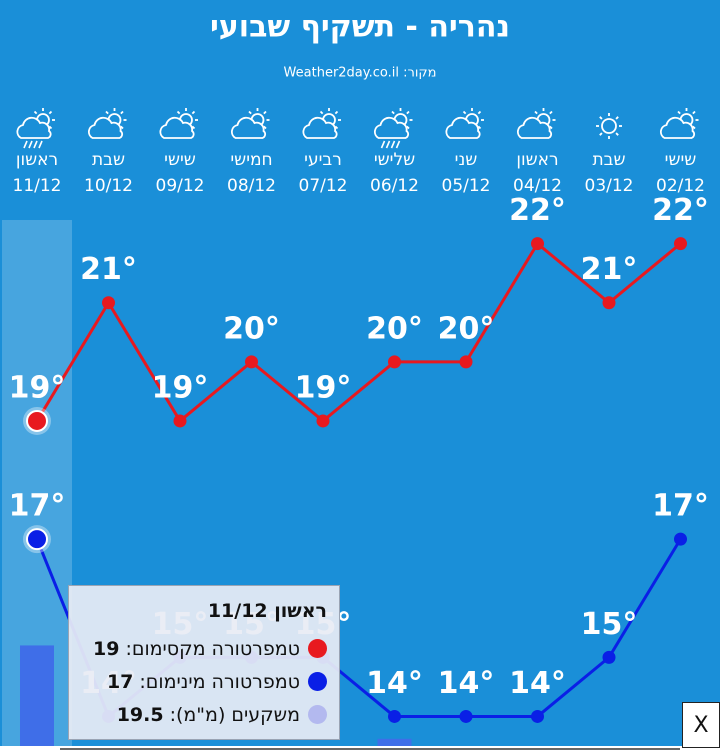  I want to click on date-label: 07/12, so click(323, 186).